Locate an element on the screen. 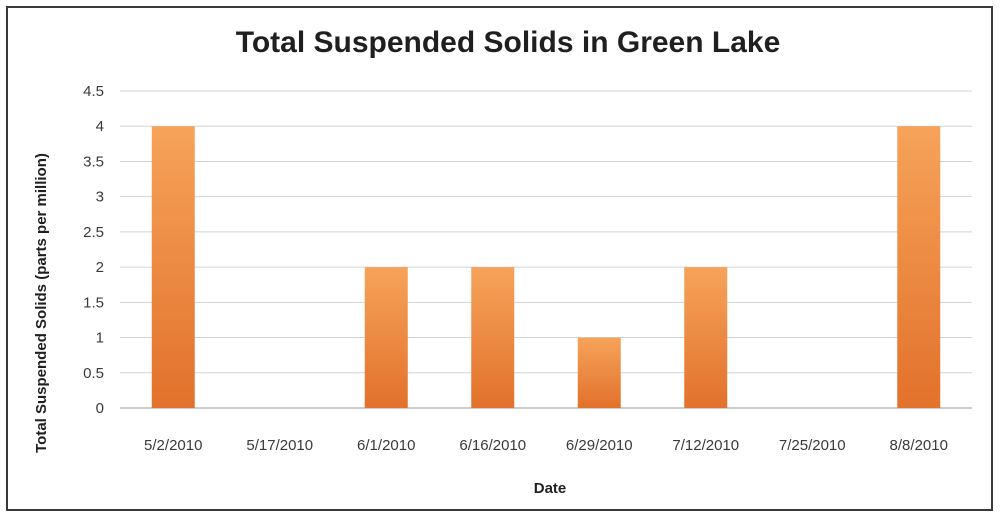  y-tick-label: 0 is located at coordinates (100, 408).